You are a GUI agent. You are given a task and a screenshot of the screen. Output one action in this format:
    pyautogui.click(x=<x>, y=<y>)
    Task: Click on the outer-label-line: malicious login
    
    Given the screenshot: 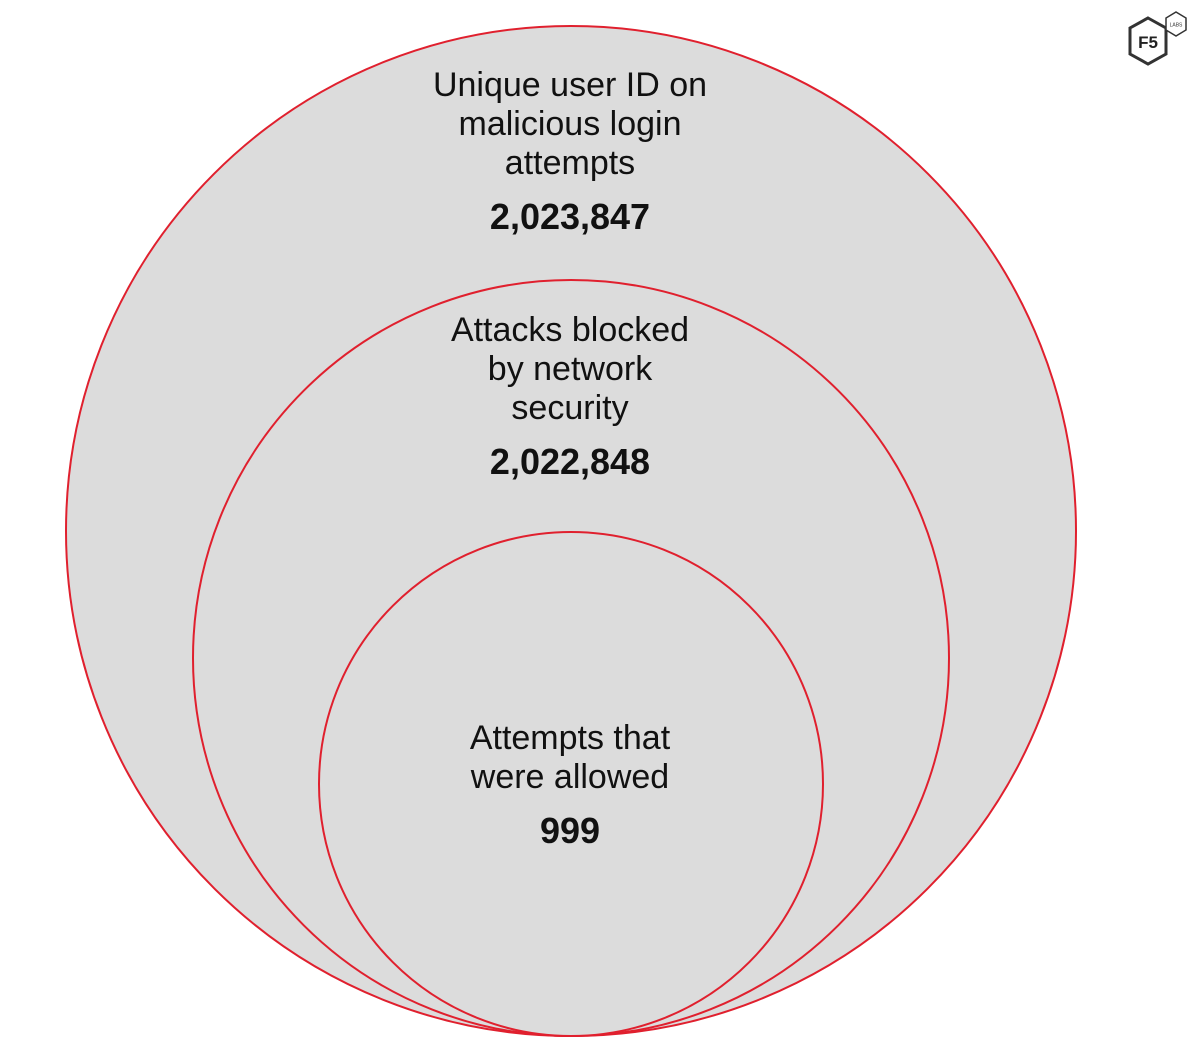 What is the action you would take?
    pyautogui.click(x=570, y=124)
    